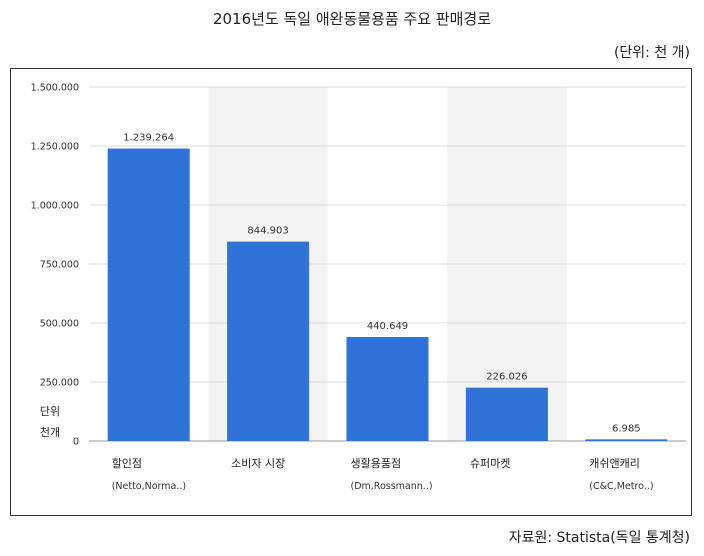 The image size is (704, 556). Describe the element at coordinates (149, 486) in the screenshot. I see `x-tick-sublabel: (Netto,Norma..)` at that location.